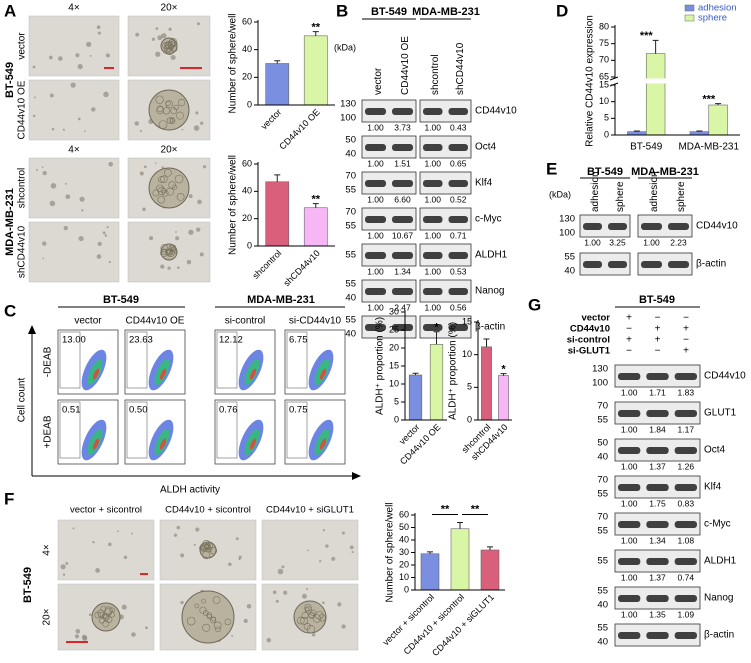 Image resolution: width=751 pixels, height=663 pixels. Describe the element at coordinates (475, 509) in the screenshot. I see `significance: **` at that location.